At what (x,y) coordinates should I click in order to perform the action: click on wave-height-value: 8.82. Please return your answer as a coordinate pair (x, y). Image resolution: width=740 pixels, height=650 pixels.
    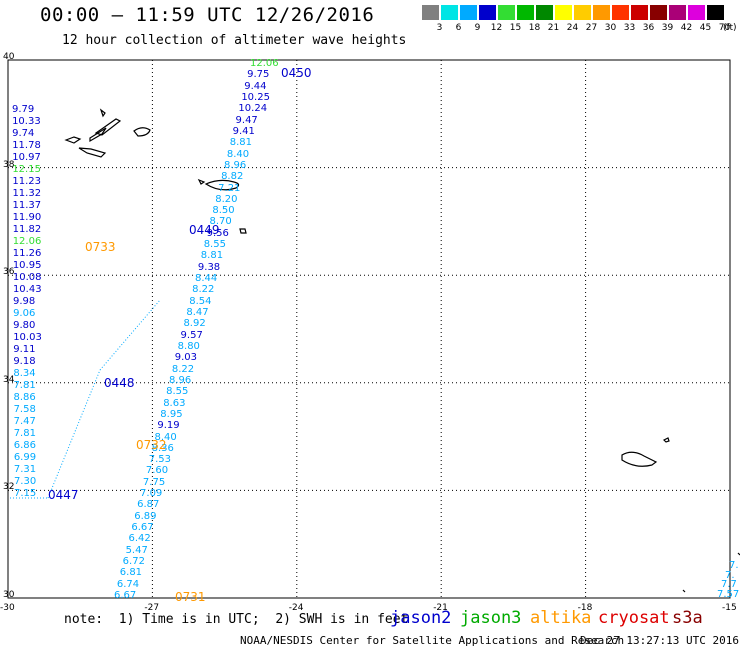
    Looking at the image, I should click on (232, 177).